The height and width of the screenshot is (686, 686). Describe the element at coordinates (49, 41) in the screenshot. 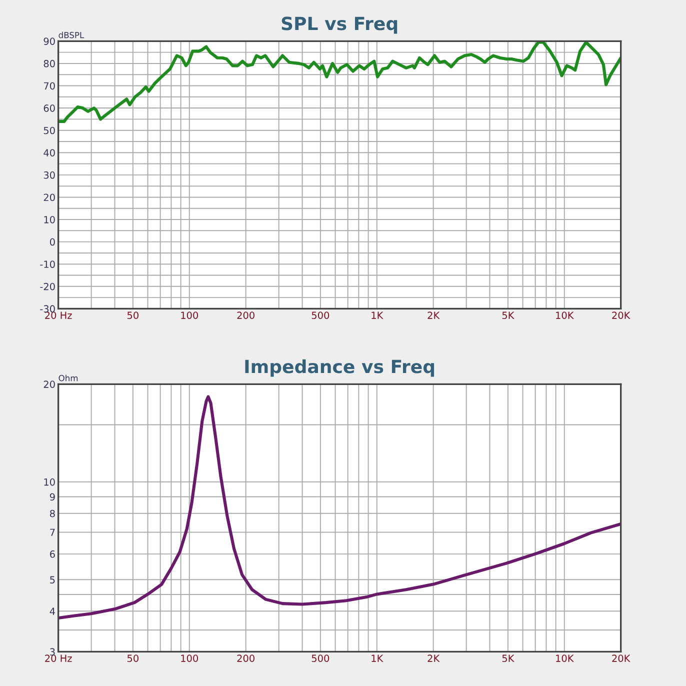

I see `y-tick-label: 90` at that location.